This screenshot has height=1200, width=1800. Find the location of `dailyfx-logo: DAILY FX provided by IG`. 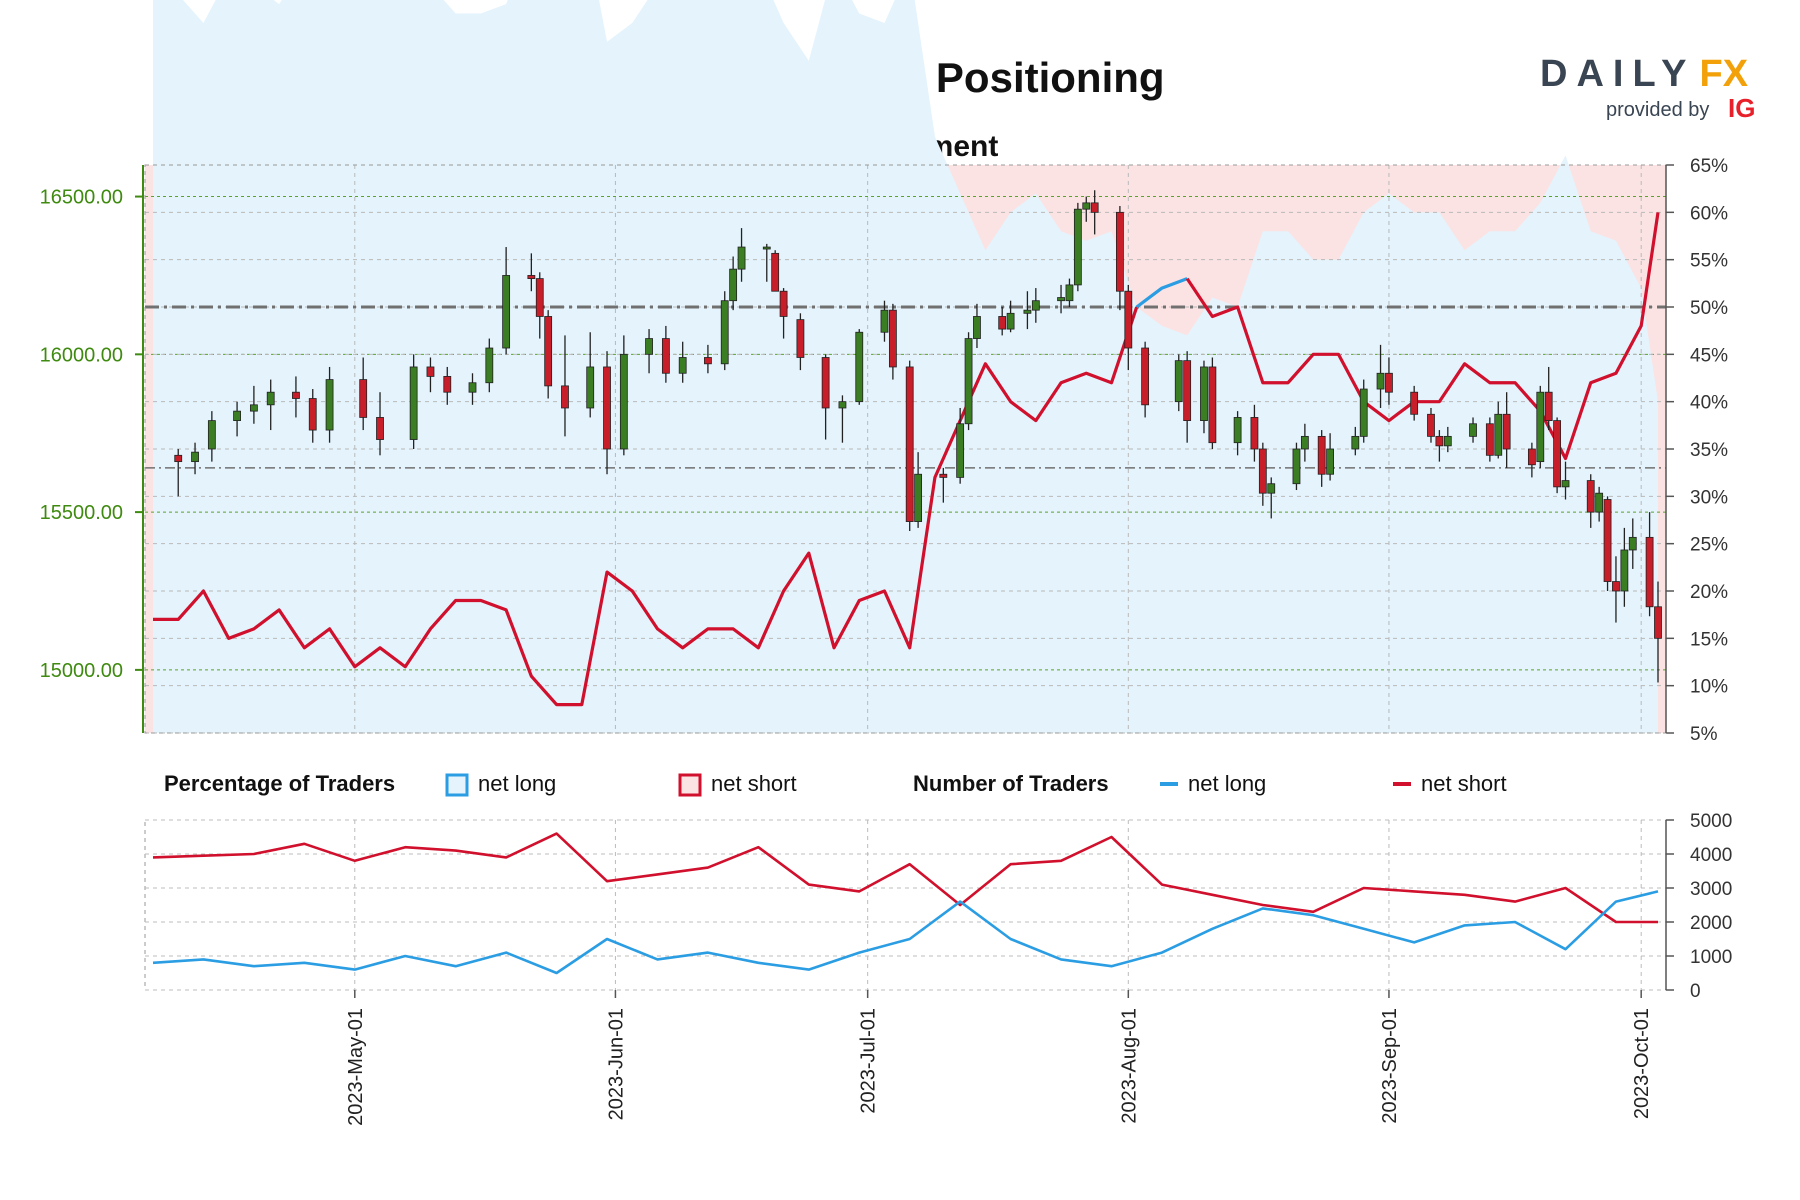

dailyfx-logo: DAILY FX provided by IG is located at coordinates (1647, 88).